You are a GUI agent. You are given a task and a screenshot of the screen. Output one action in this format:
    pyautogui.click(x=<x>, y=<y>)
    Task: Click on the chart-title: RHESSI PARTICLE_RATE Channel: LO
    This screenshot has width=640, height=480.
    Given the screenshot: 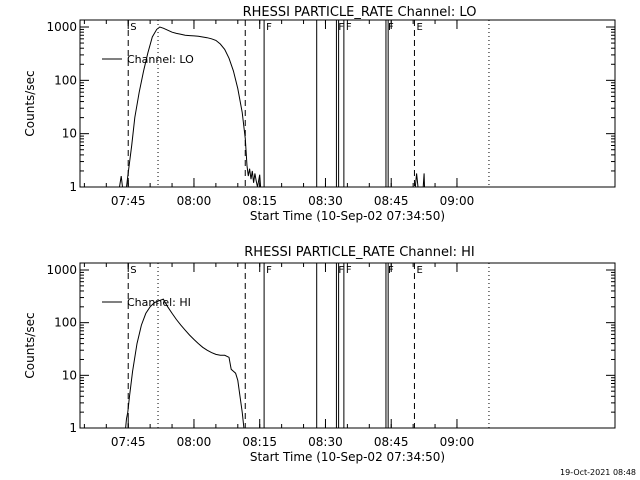 What is the action you would take?
    pyautogui.click(x=360, y=12)
    